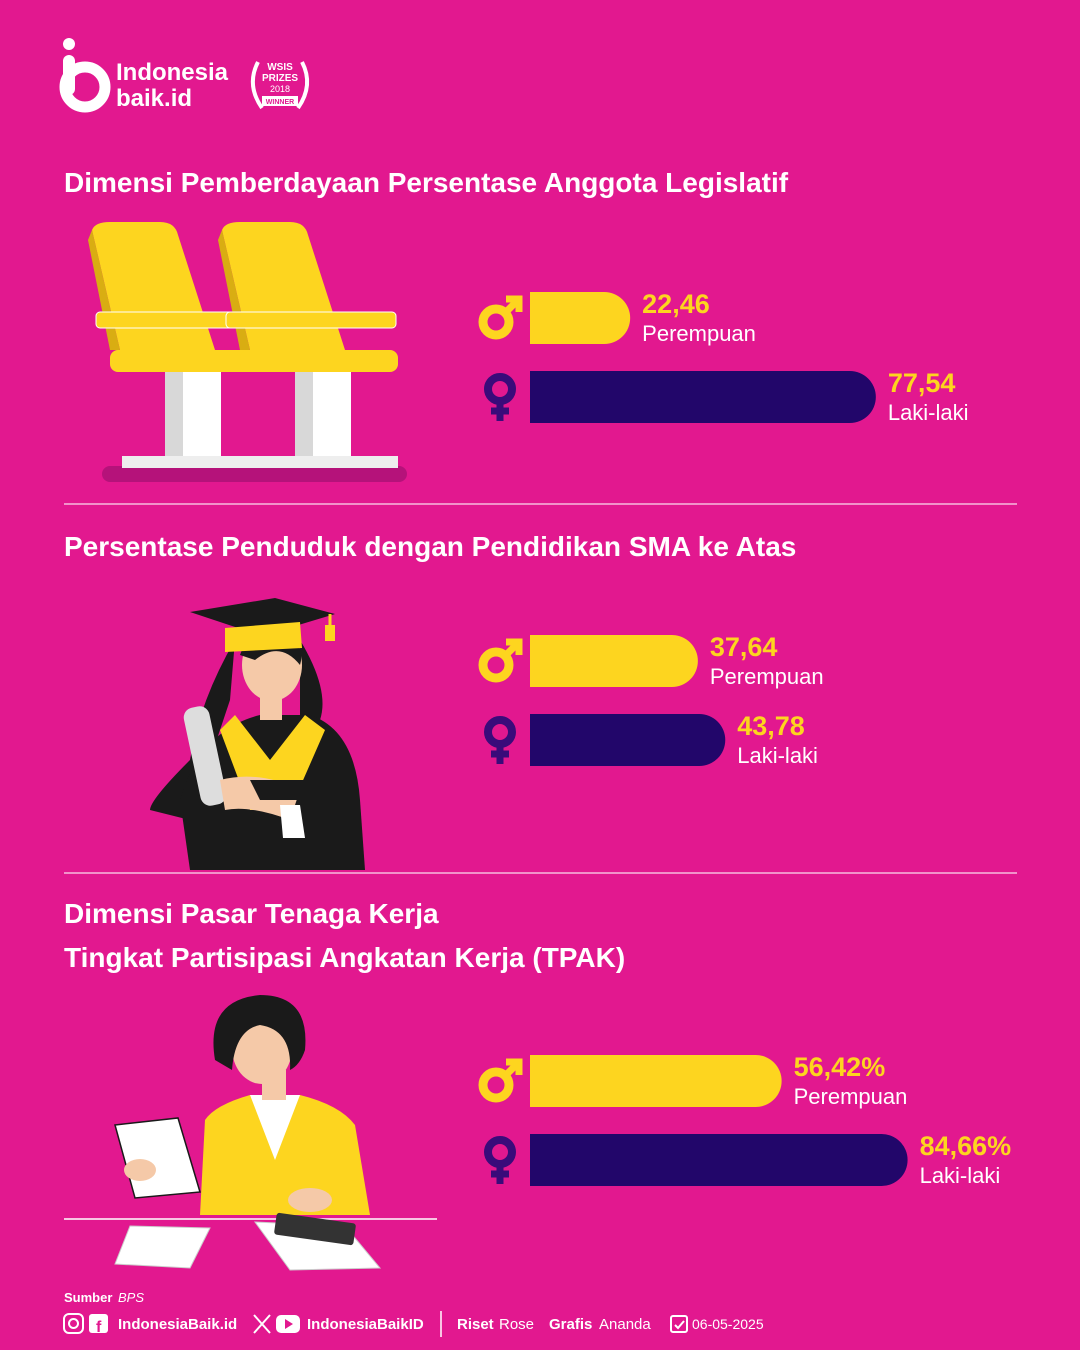 Image resolution: width=1080 pixels, height=1350 pixels. I want to click on value-label: 43,78, so click(771, 726).